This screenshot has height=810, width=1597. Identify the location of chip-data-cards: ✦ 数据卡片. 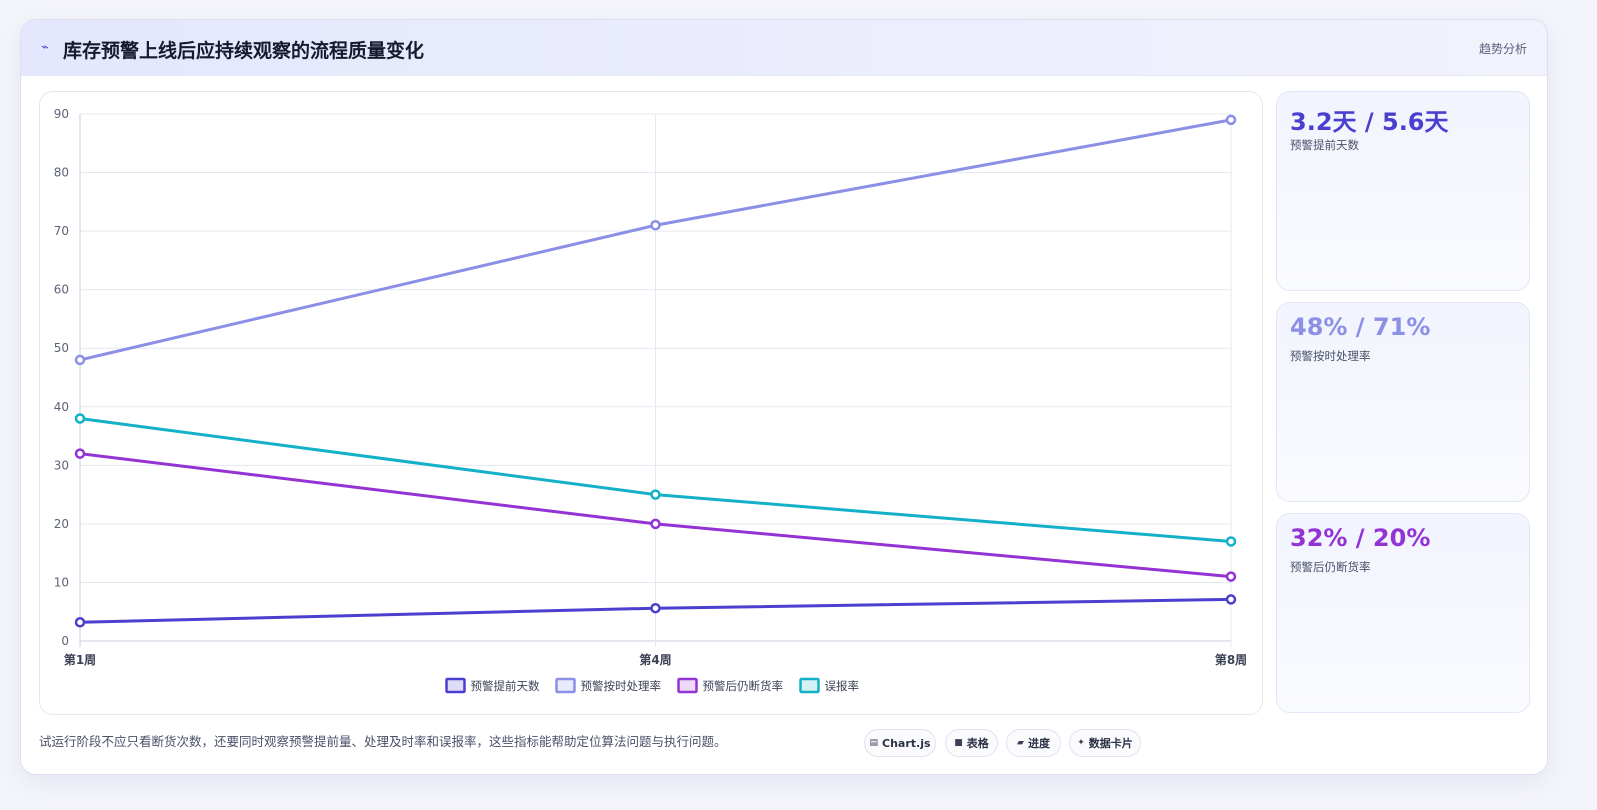
(1105, 743).